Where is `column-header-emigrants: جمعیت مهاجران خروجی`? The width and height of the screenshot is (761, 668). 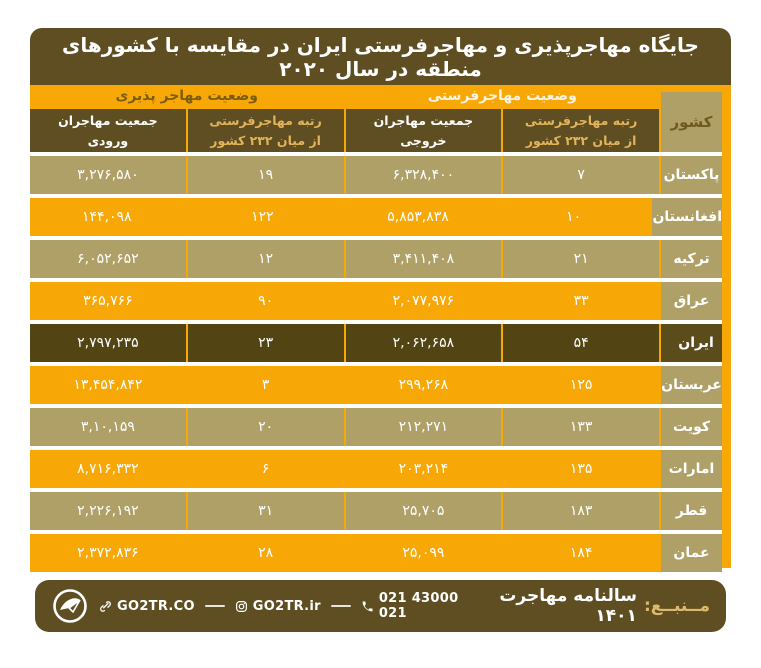 column-header-emigrants: جمعیت مهاجران خروجی is located at coordinates (423, 130).